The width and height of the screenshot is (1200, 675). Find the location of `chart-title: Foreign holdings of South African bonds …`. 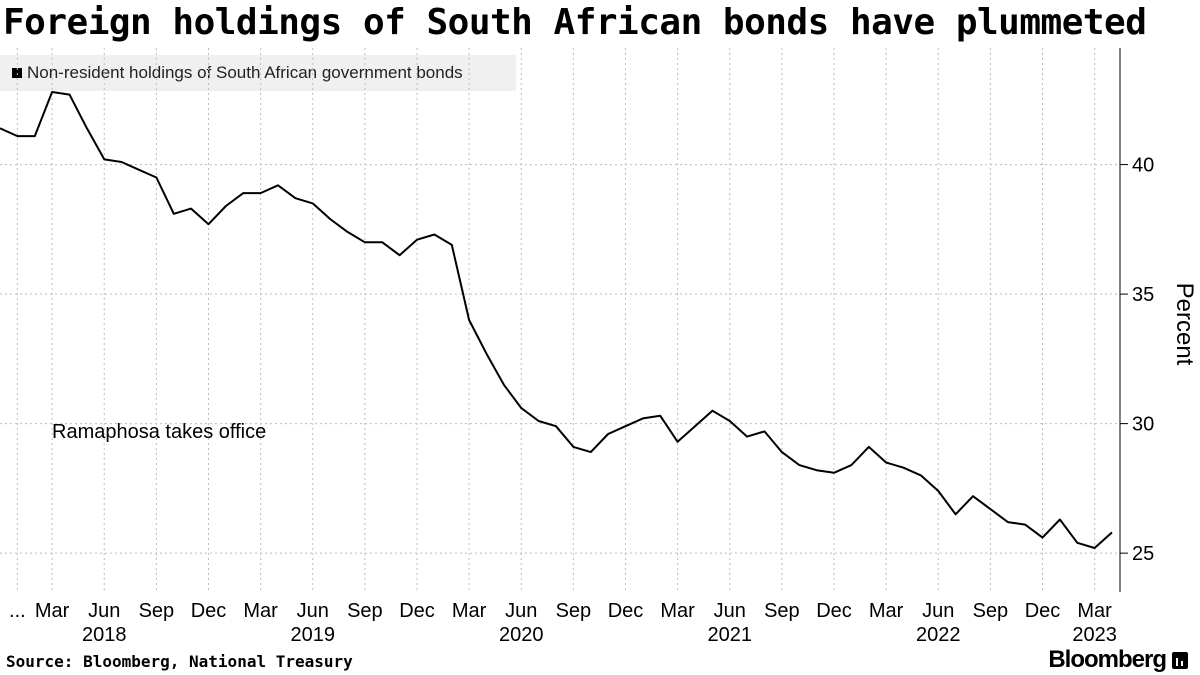

chart-title: Foreign holdings of South African bonds … is located at coordinates (575, 22).